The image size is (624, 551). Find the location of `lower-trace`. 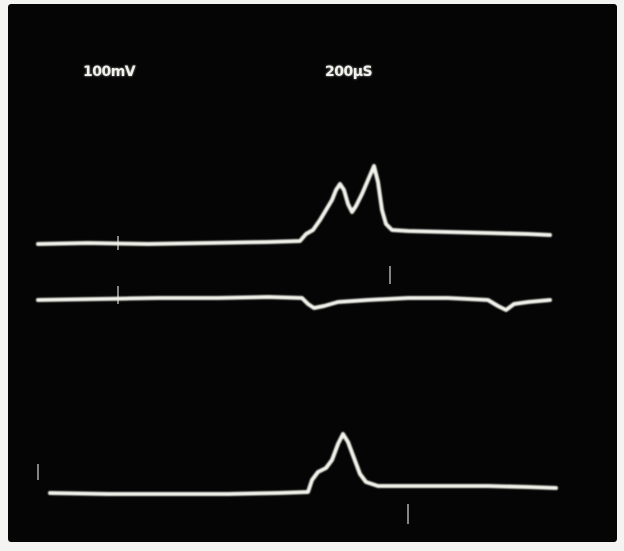

lower-trace is located at coordinates (303, 464).